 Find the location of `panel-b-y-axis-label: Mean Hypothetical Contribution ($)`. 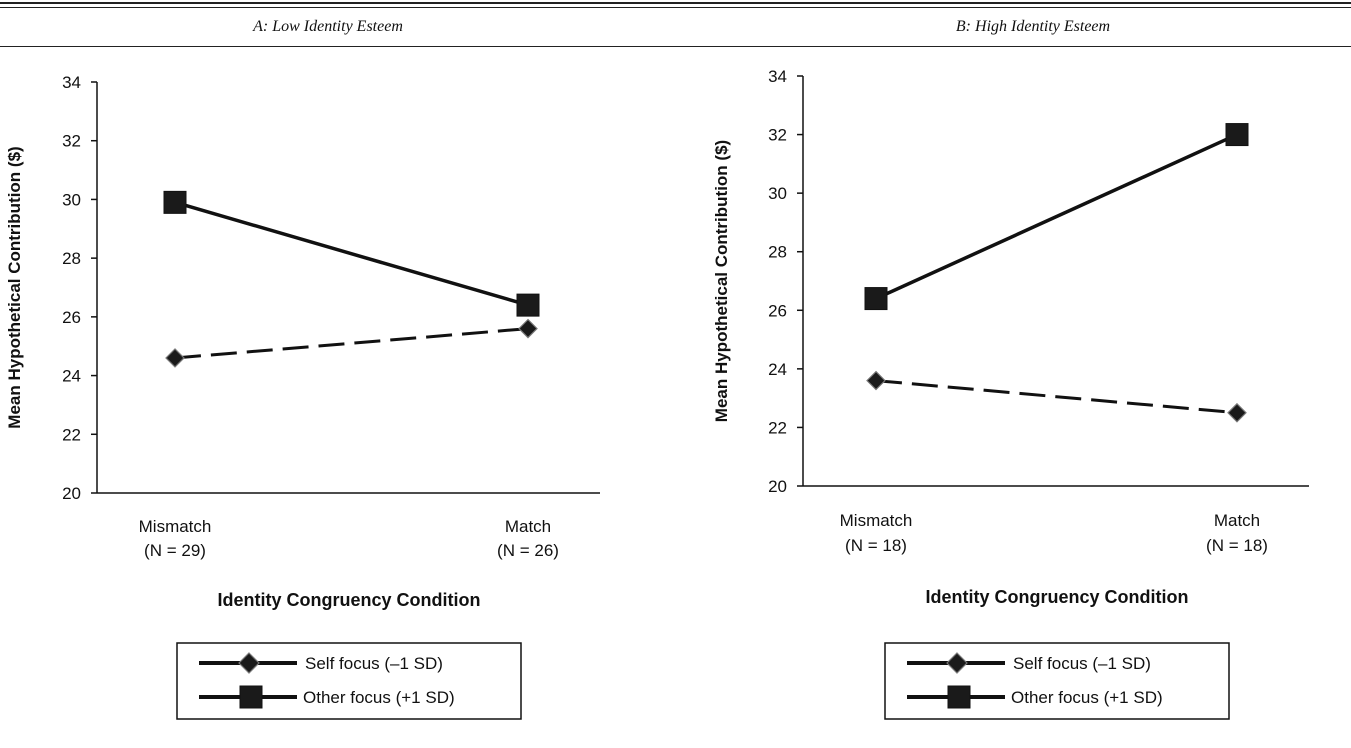

panel-b-y-axis-label: Mean Hypothetical Contribution ($) is located at coordinates (721, 281).